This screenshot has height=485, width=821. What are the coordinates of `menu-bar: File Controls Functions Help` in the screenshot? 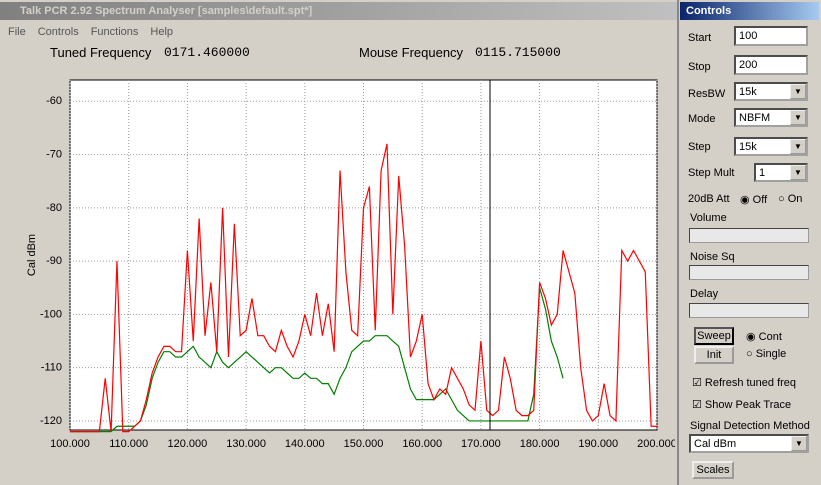 It's located at (96, 32).